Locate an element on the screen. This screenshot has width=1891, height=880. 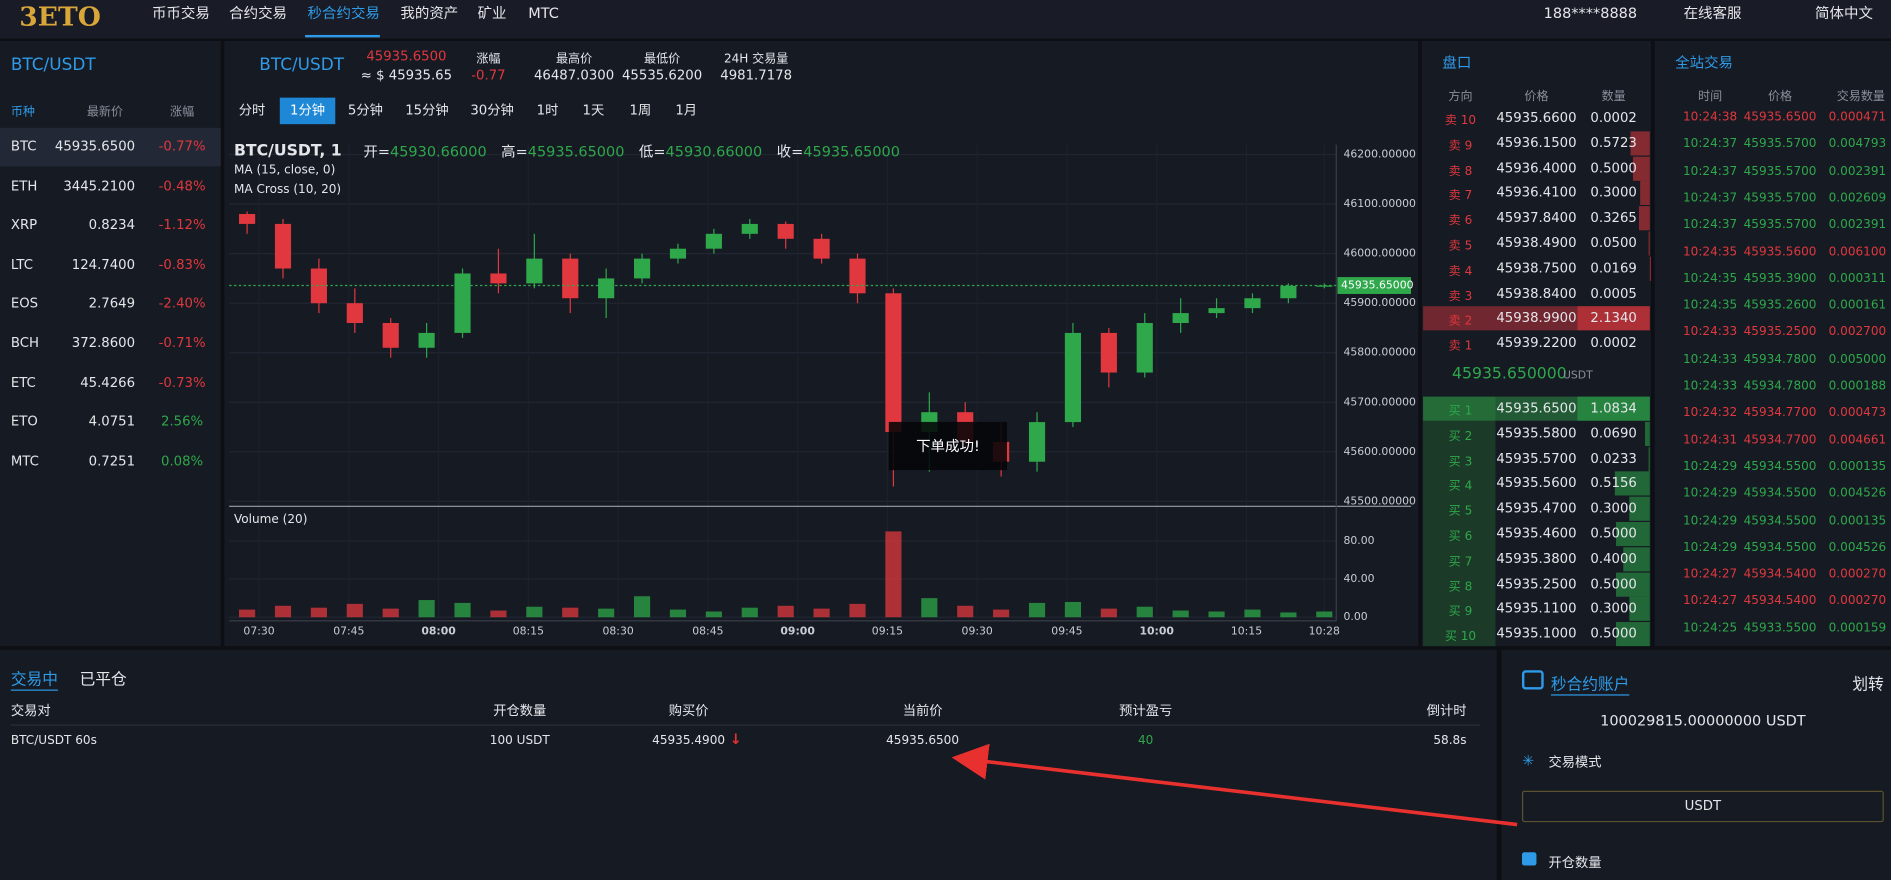
trade-amount: 0.000135 is located at coordinates (1857, 467).